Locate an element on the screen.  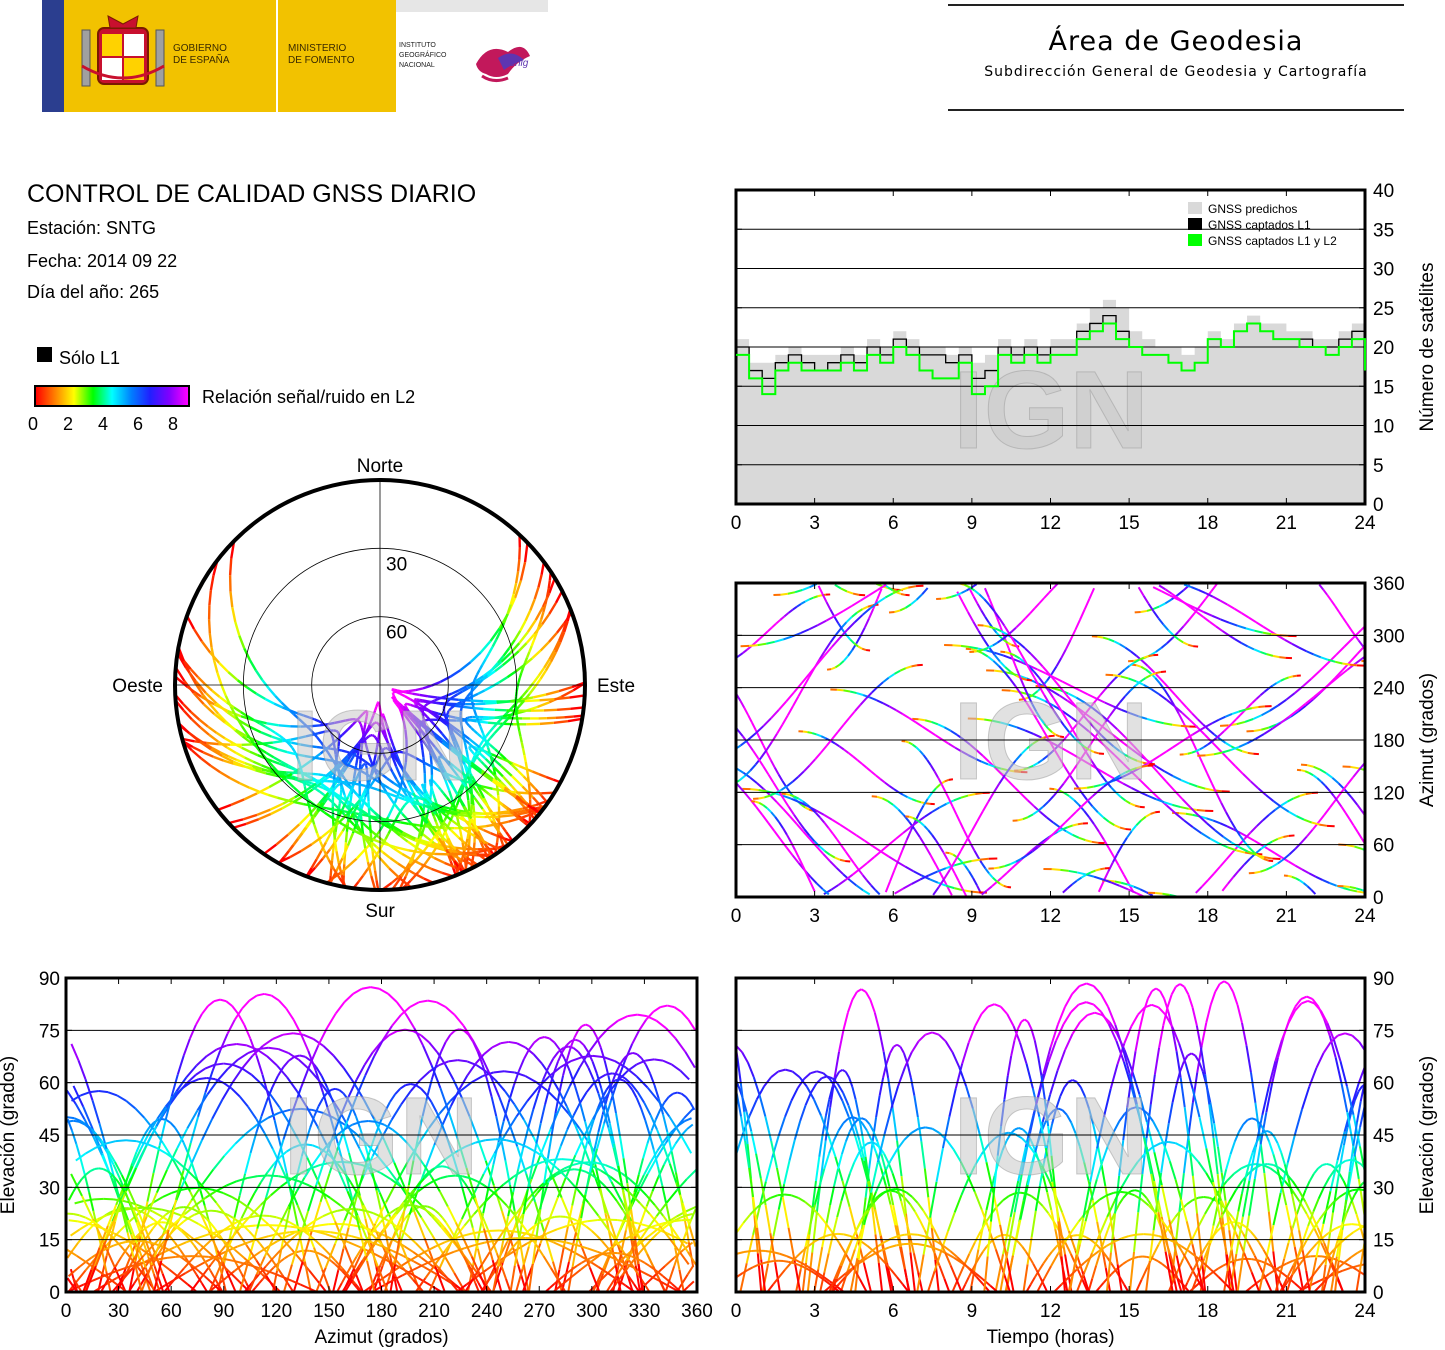
count-x-tick: 15 is located at coordinates (1129, 523).